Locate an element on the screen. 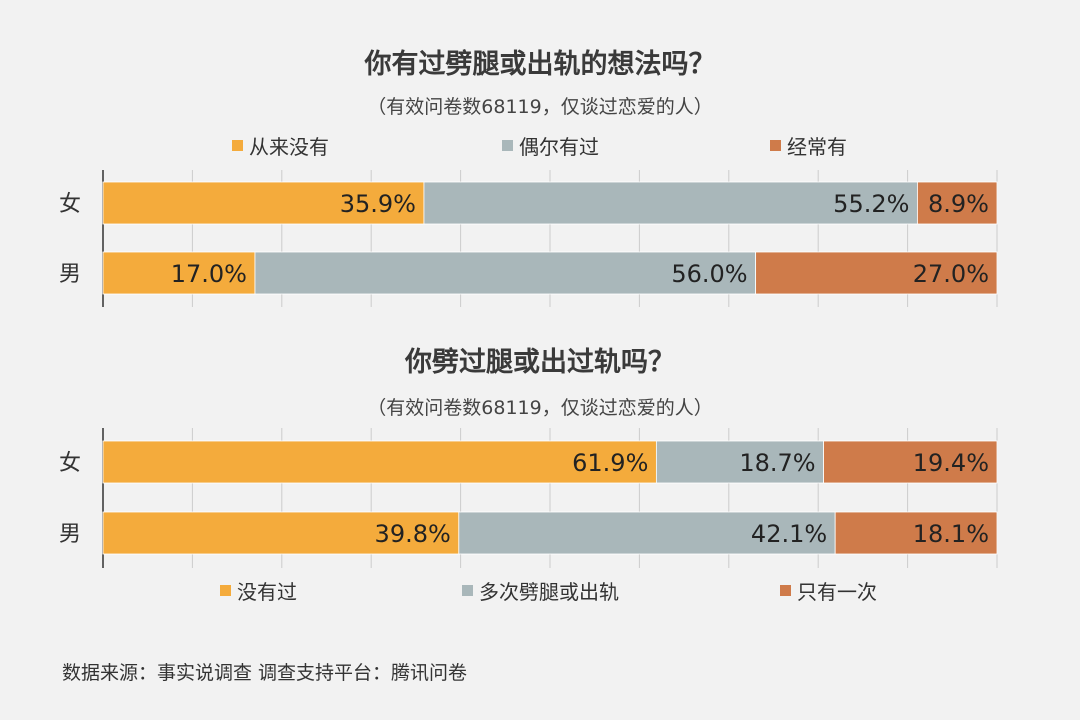 The image size is (1080, 720). data-label: 18.7% is located at coordinates (777, 463).